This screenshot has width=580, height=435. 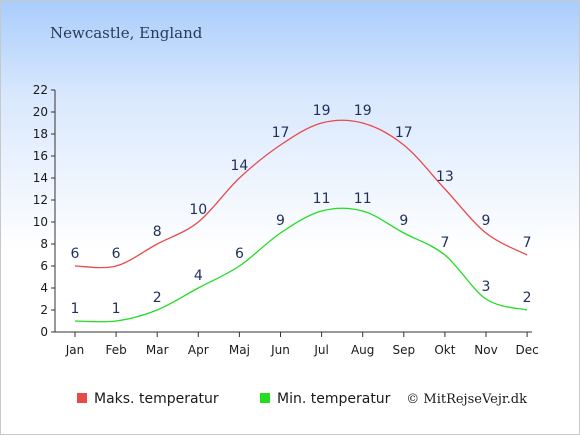 I want to click on x-tick-label: Mar, so click(x=157, y=350).